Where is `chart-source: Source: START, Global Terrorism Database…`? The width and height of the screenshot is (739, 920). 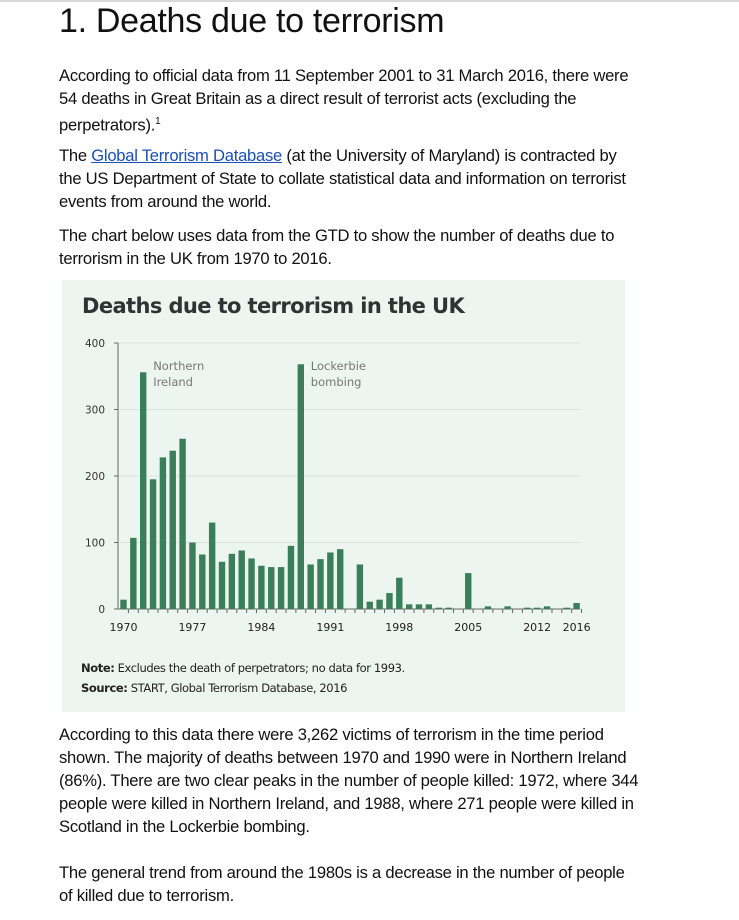 chart-source: Source: START, Global Terrorism Database… is located at coordinates (214, 688).